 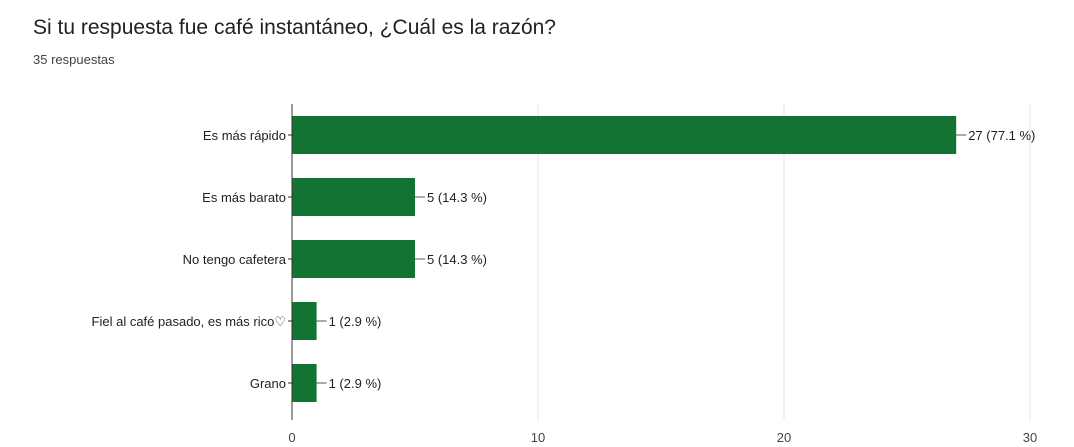 What do you see at coordinates (244, 135) in the screenshot?
I see `category-label-0: Es más rápido` at bounding box center [244, 135].